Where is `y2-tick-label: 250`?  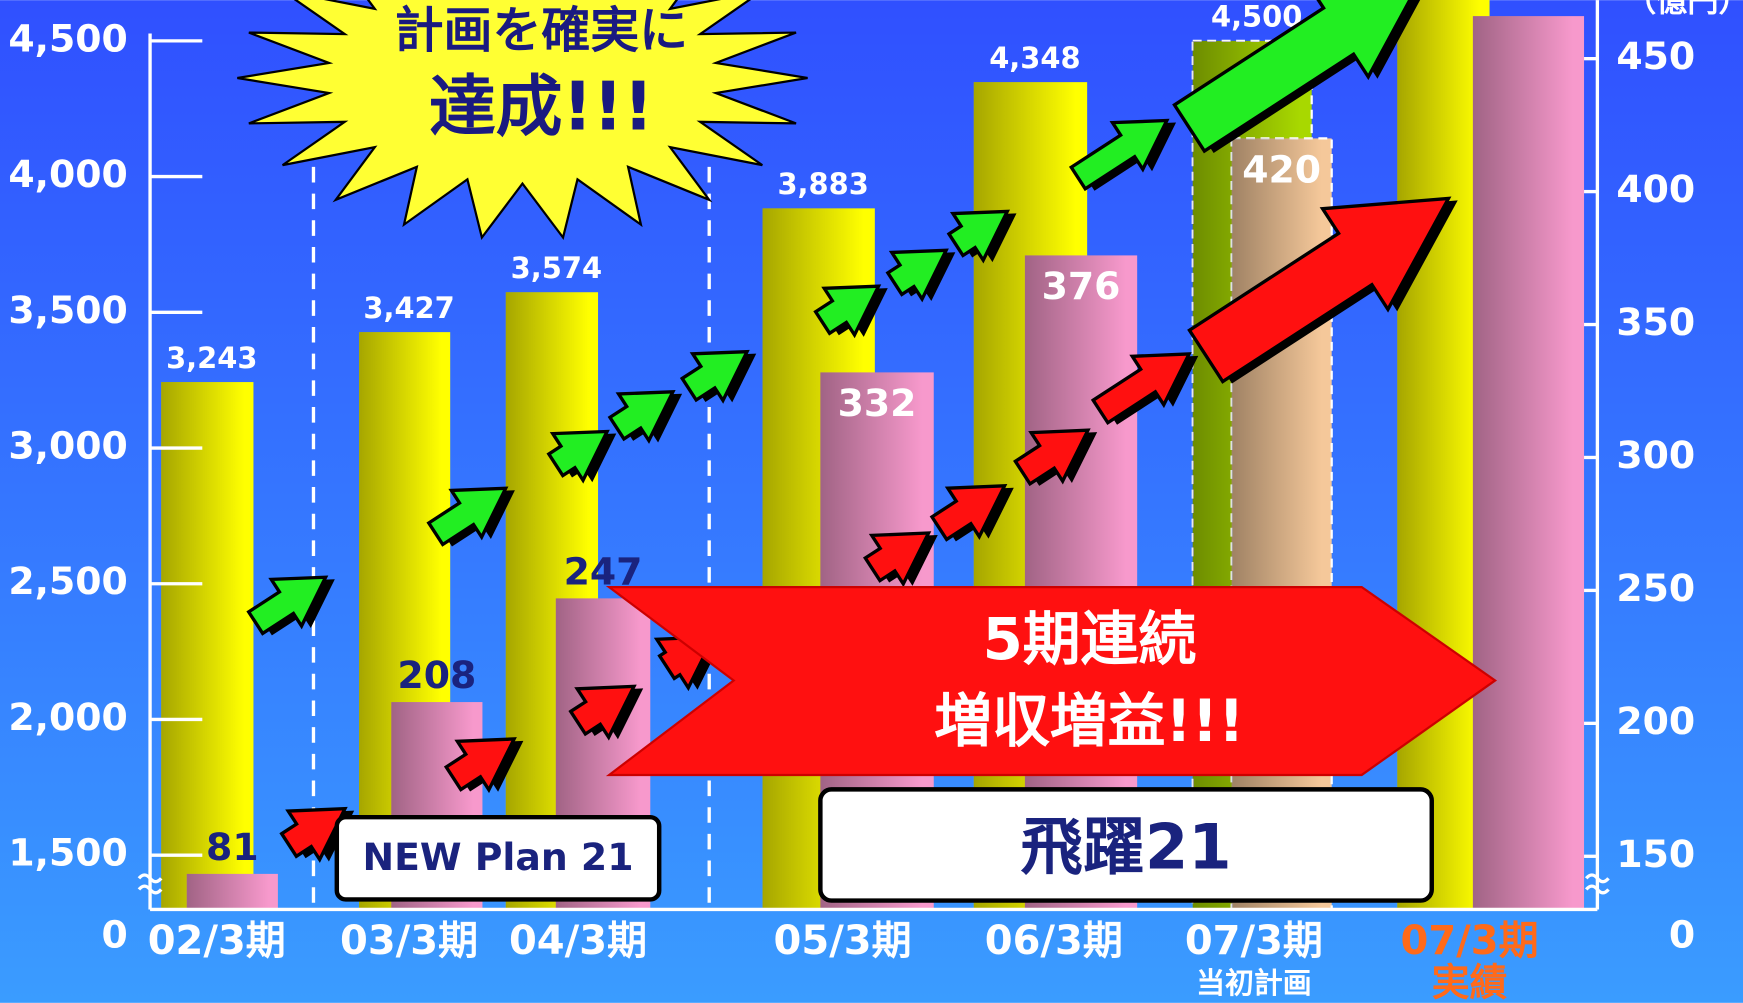
y2-tick-label: 250 is located at coordinates (1655, 588).